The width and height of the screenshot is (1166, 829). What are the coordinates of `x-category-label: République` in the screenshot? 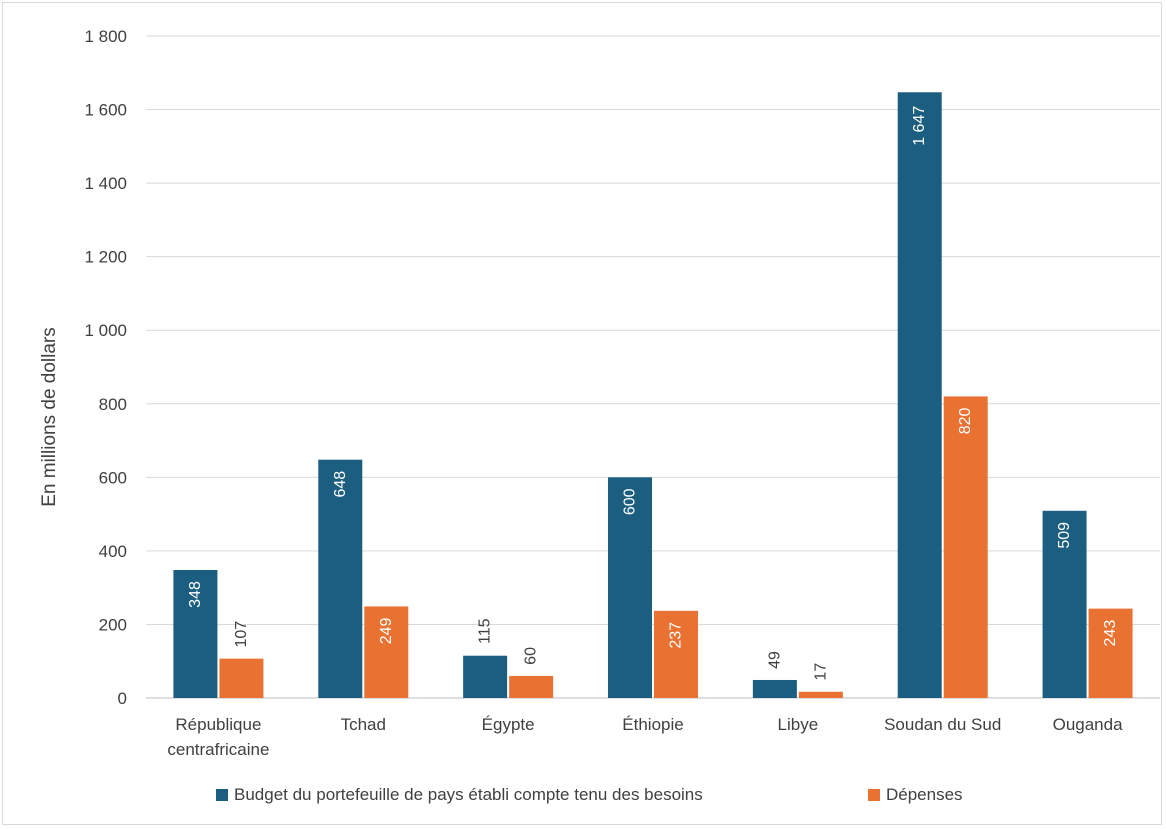 It's located at (218, 724).